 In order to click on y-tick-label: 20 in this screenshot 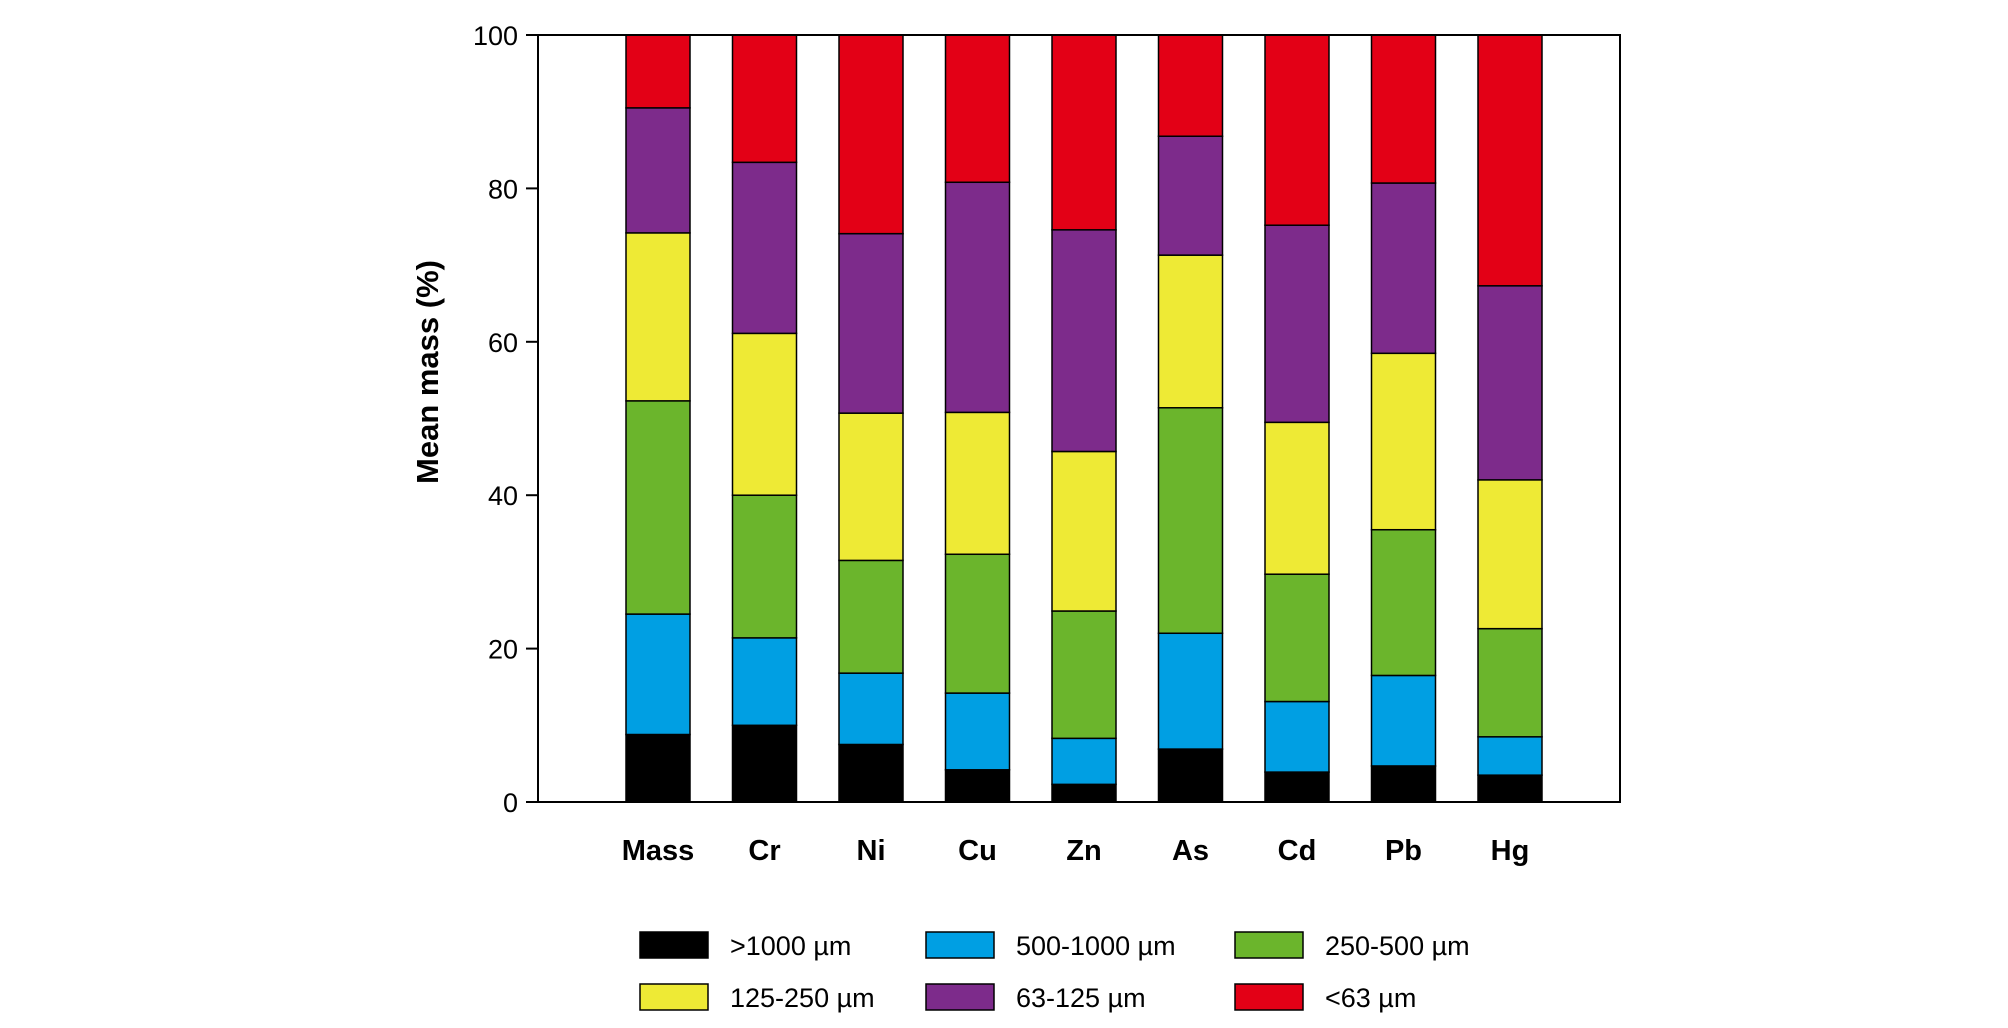, I will do `click(503, 650)`.